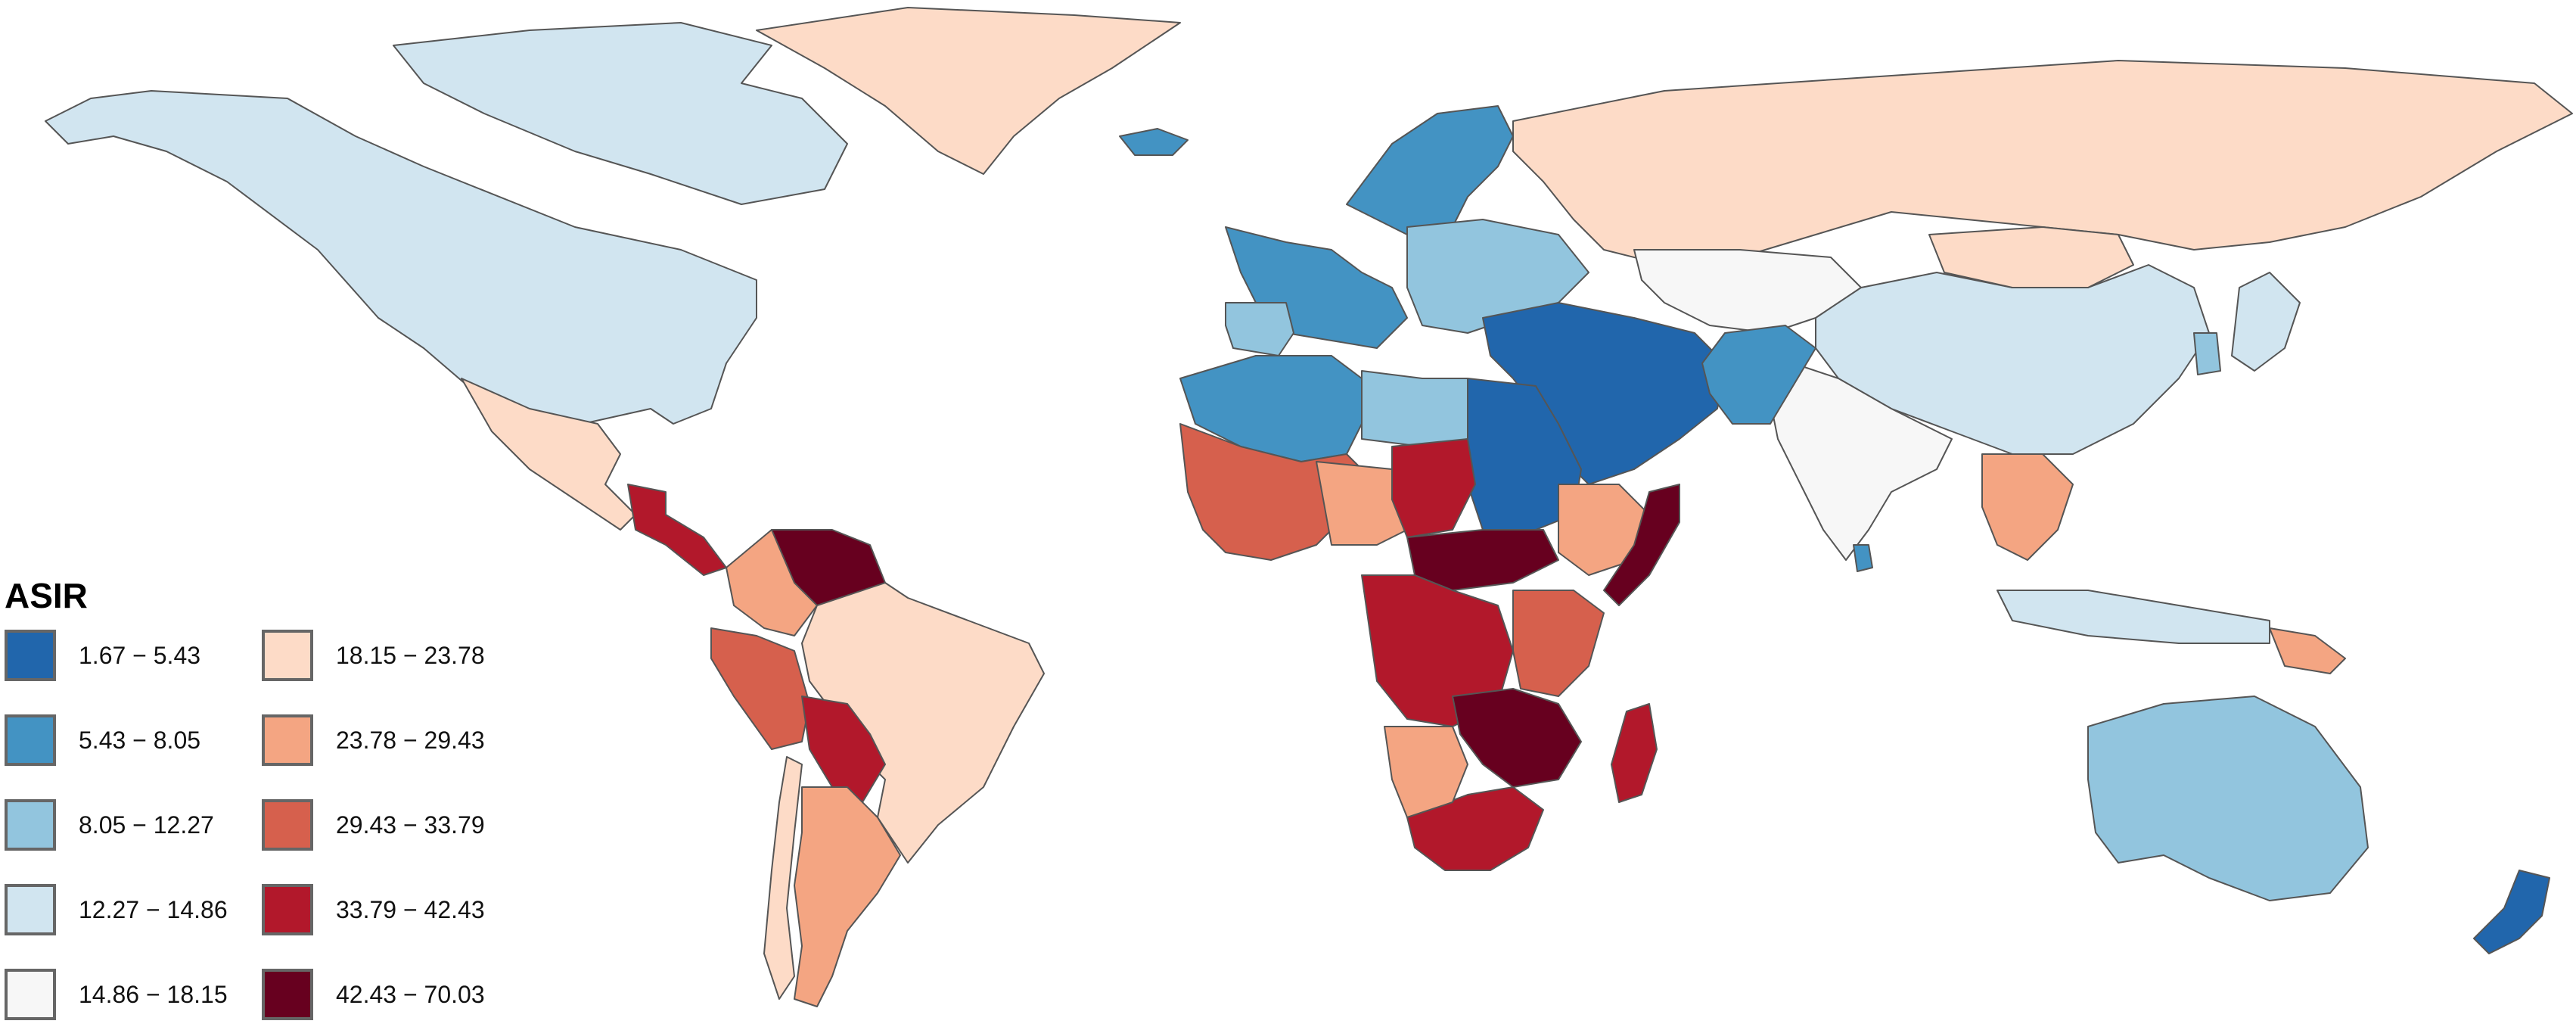 This screenshot has width=2576, height=1027. I want to click on legend-label: 8.05 − 12.27, so click(146, 825).